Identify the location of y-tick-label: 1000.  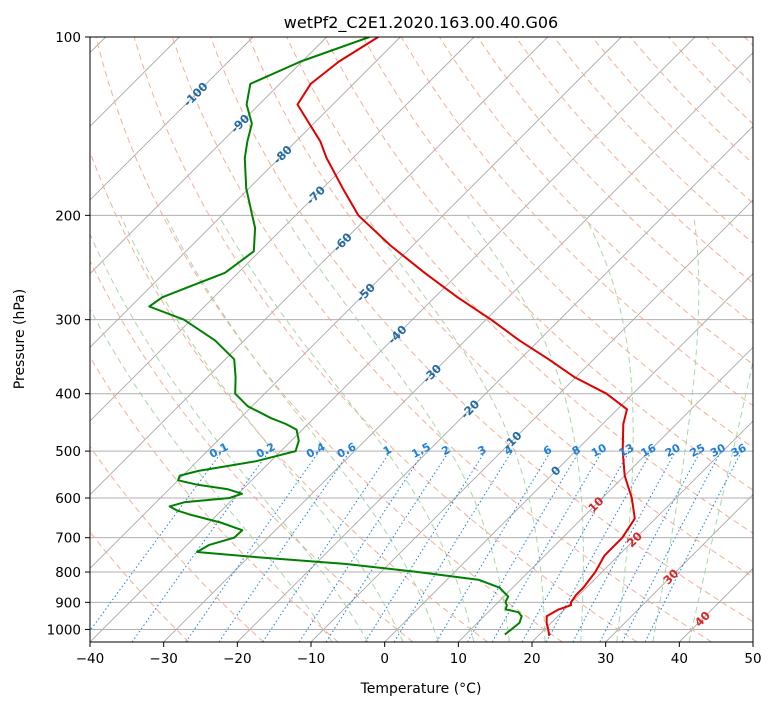
(64, 630).